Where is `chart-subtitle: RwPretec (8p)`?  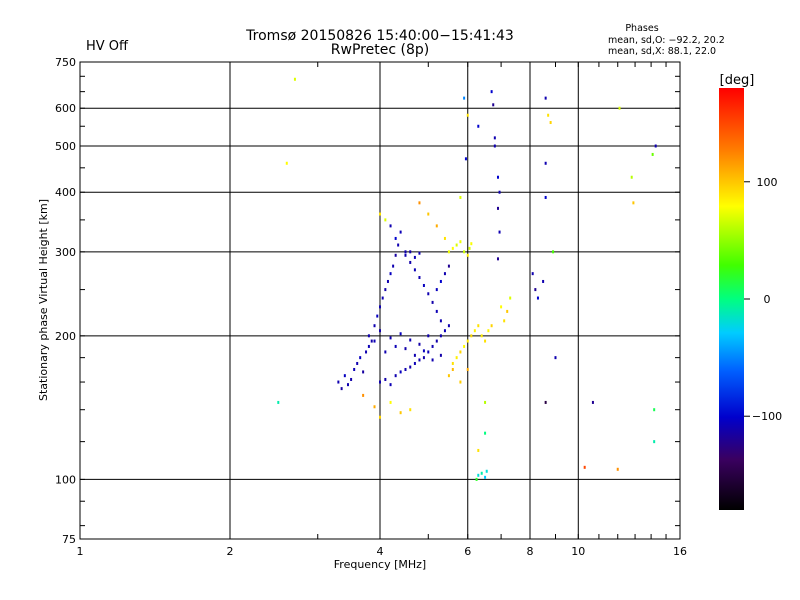 chart-subtitle: RwPretec (8p) is located at coordinates (380, 50).